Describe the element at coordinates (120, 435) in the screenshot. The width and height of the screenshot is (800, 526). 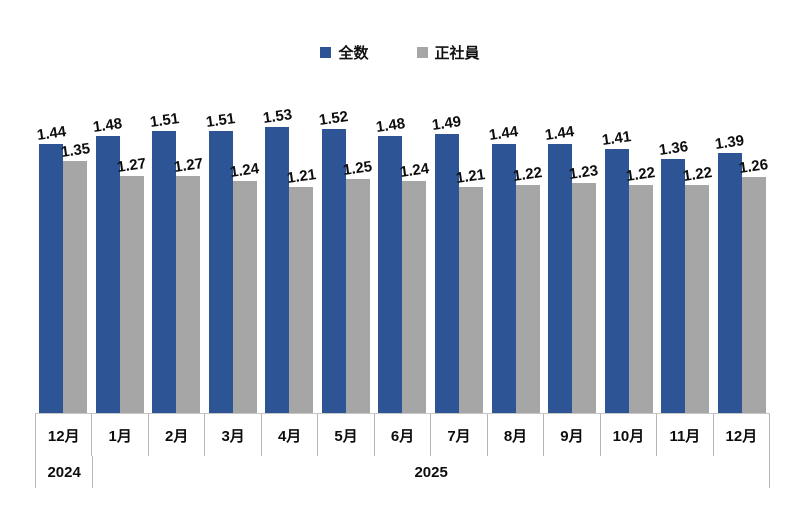
I see `month-label: 1月` at that location.